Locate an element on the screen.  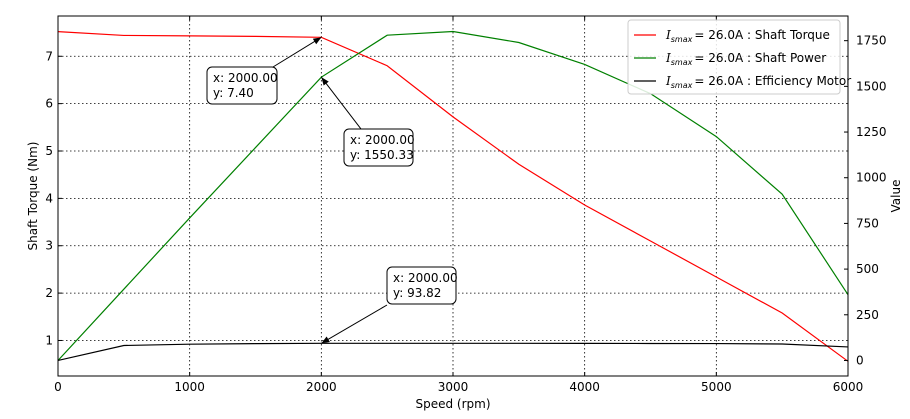
legend-entry-3: Ismax = 26.0A : Efficiency Motor is located at coordinates (742, 82).